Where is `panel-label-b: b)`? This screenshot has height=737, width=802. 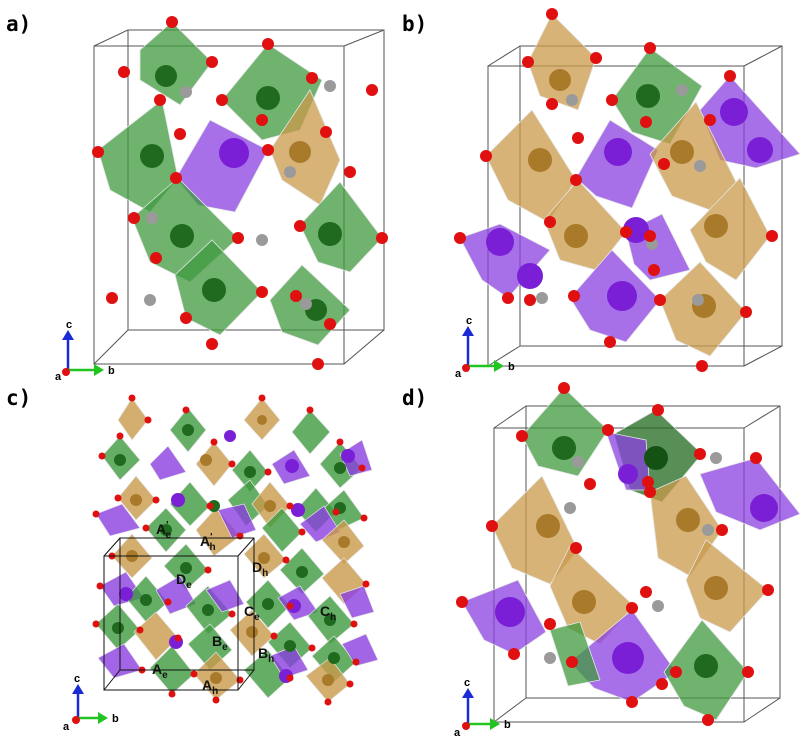
panel-label-b: b) is located at coordinates (415, 24).